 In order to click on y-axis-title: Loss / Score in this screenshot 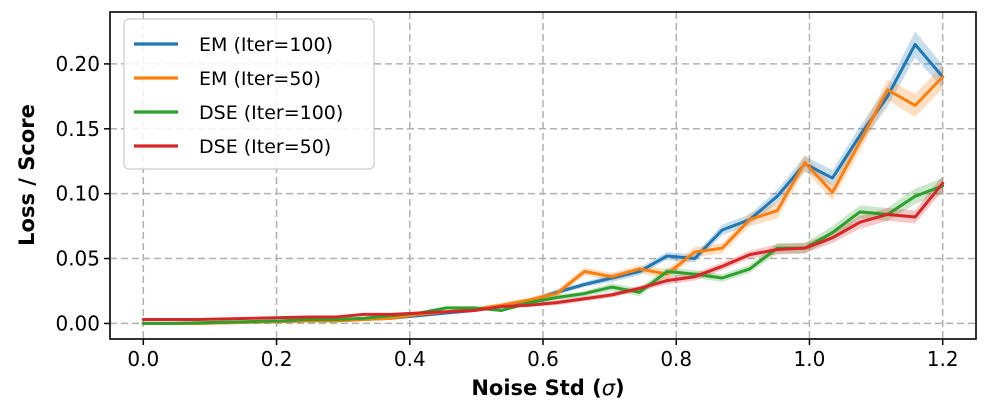, I will do `click(27, 175)`.